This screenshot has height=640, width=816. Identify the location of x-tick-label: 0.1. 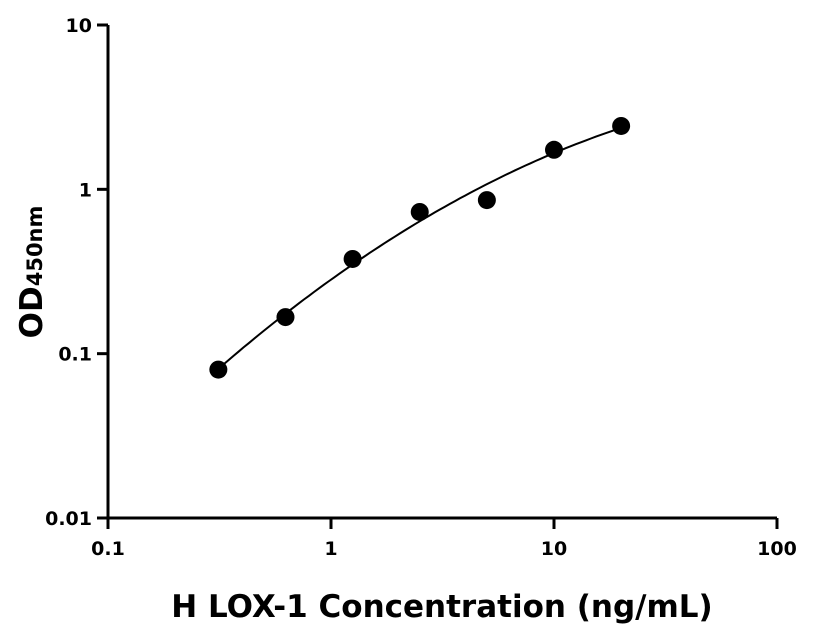
(108, 549).